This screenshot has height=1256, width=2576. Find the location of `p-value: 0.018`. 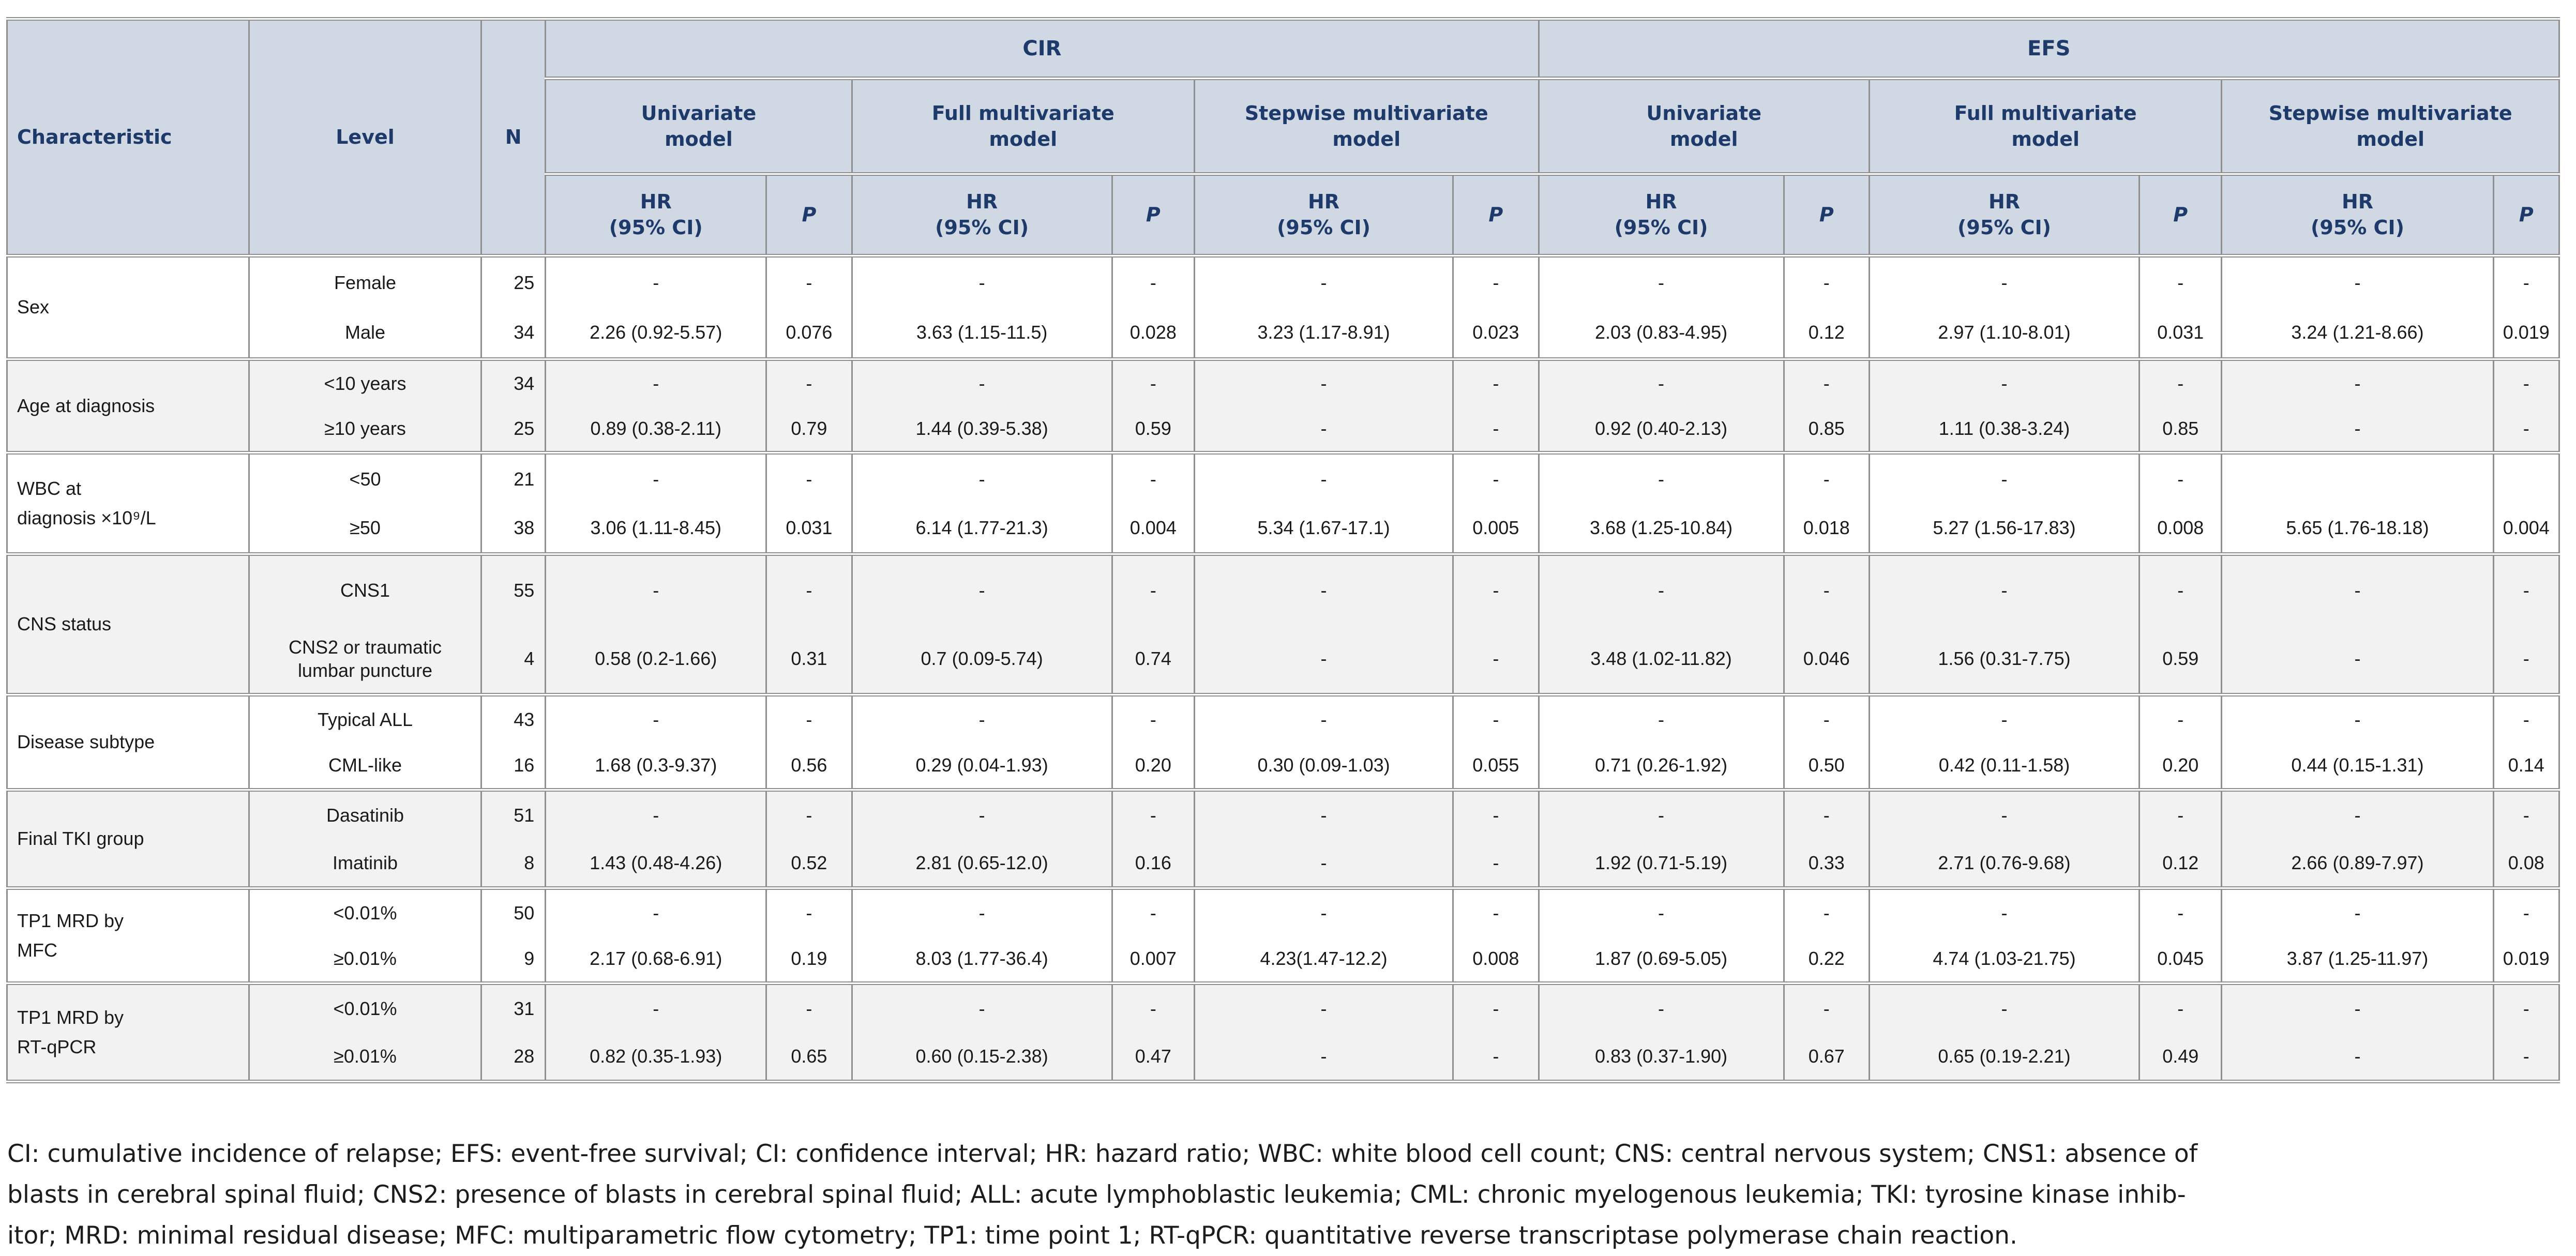

p-value: 0.018 is located at coordinates (1826, 528).